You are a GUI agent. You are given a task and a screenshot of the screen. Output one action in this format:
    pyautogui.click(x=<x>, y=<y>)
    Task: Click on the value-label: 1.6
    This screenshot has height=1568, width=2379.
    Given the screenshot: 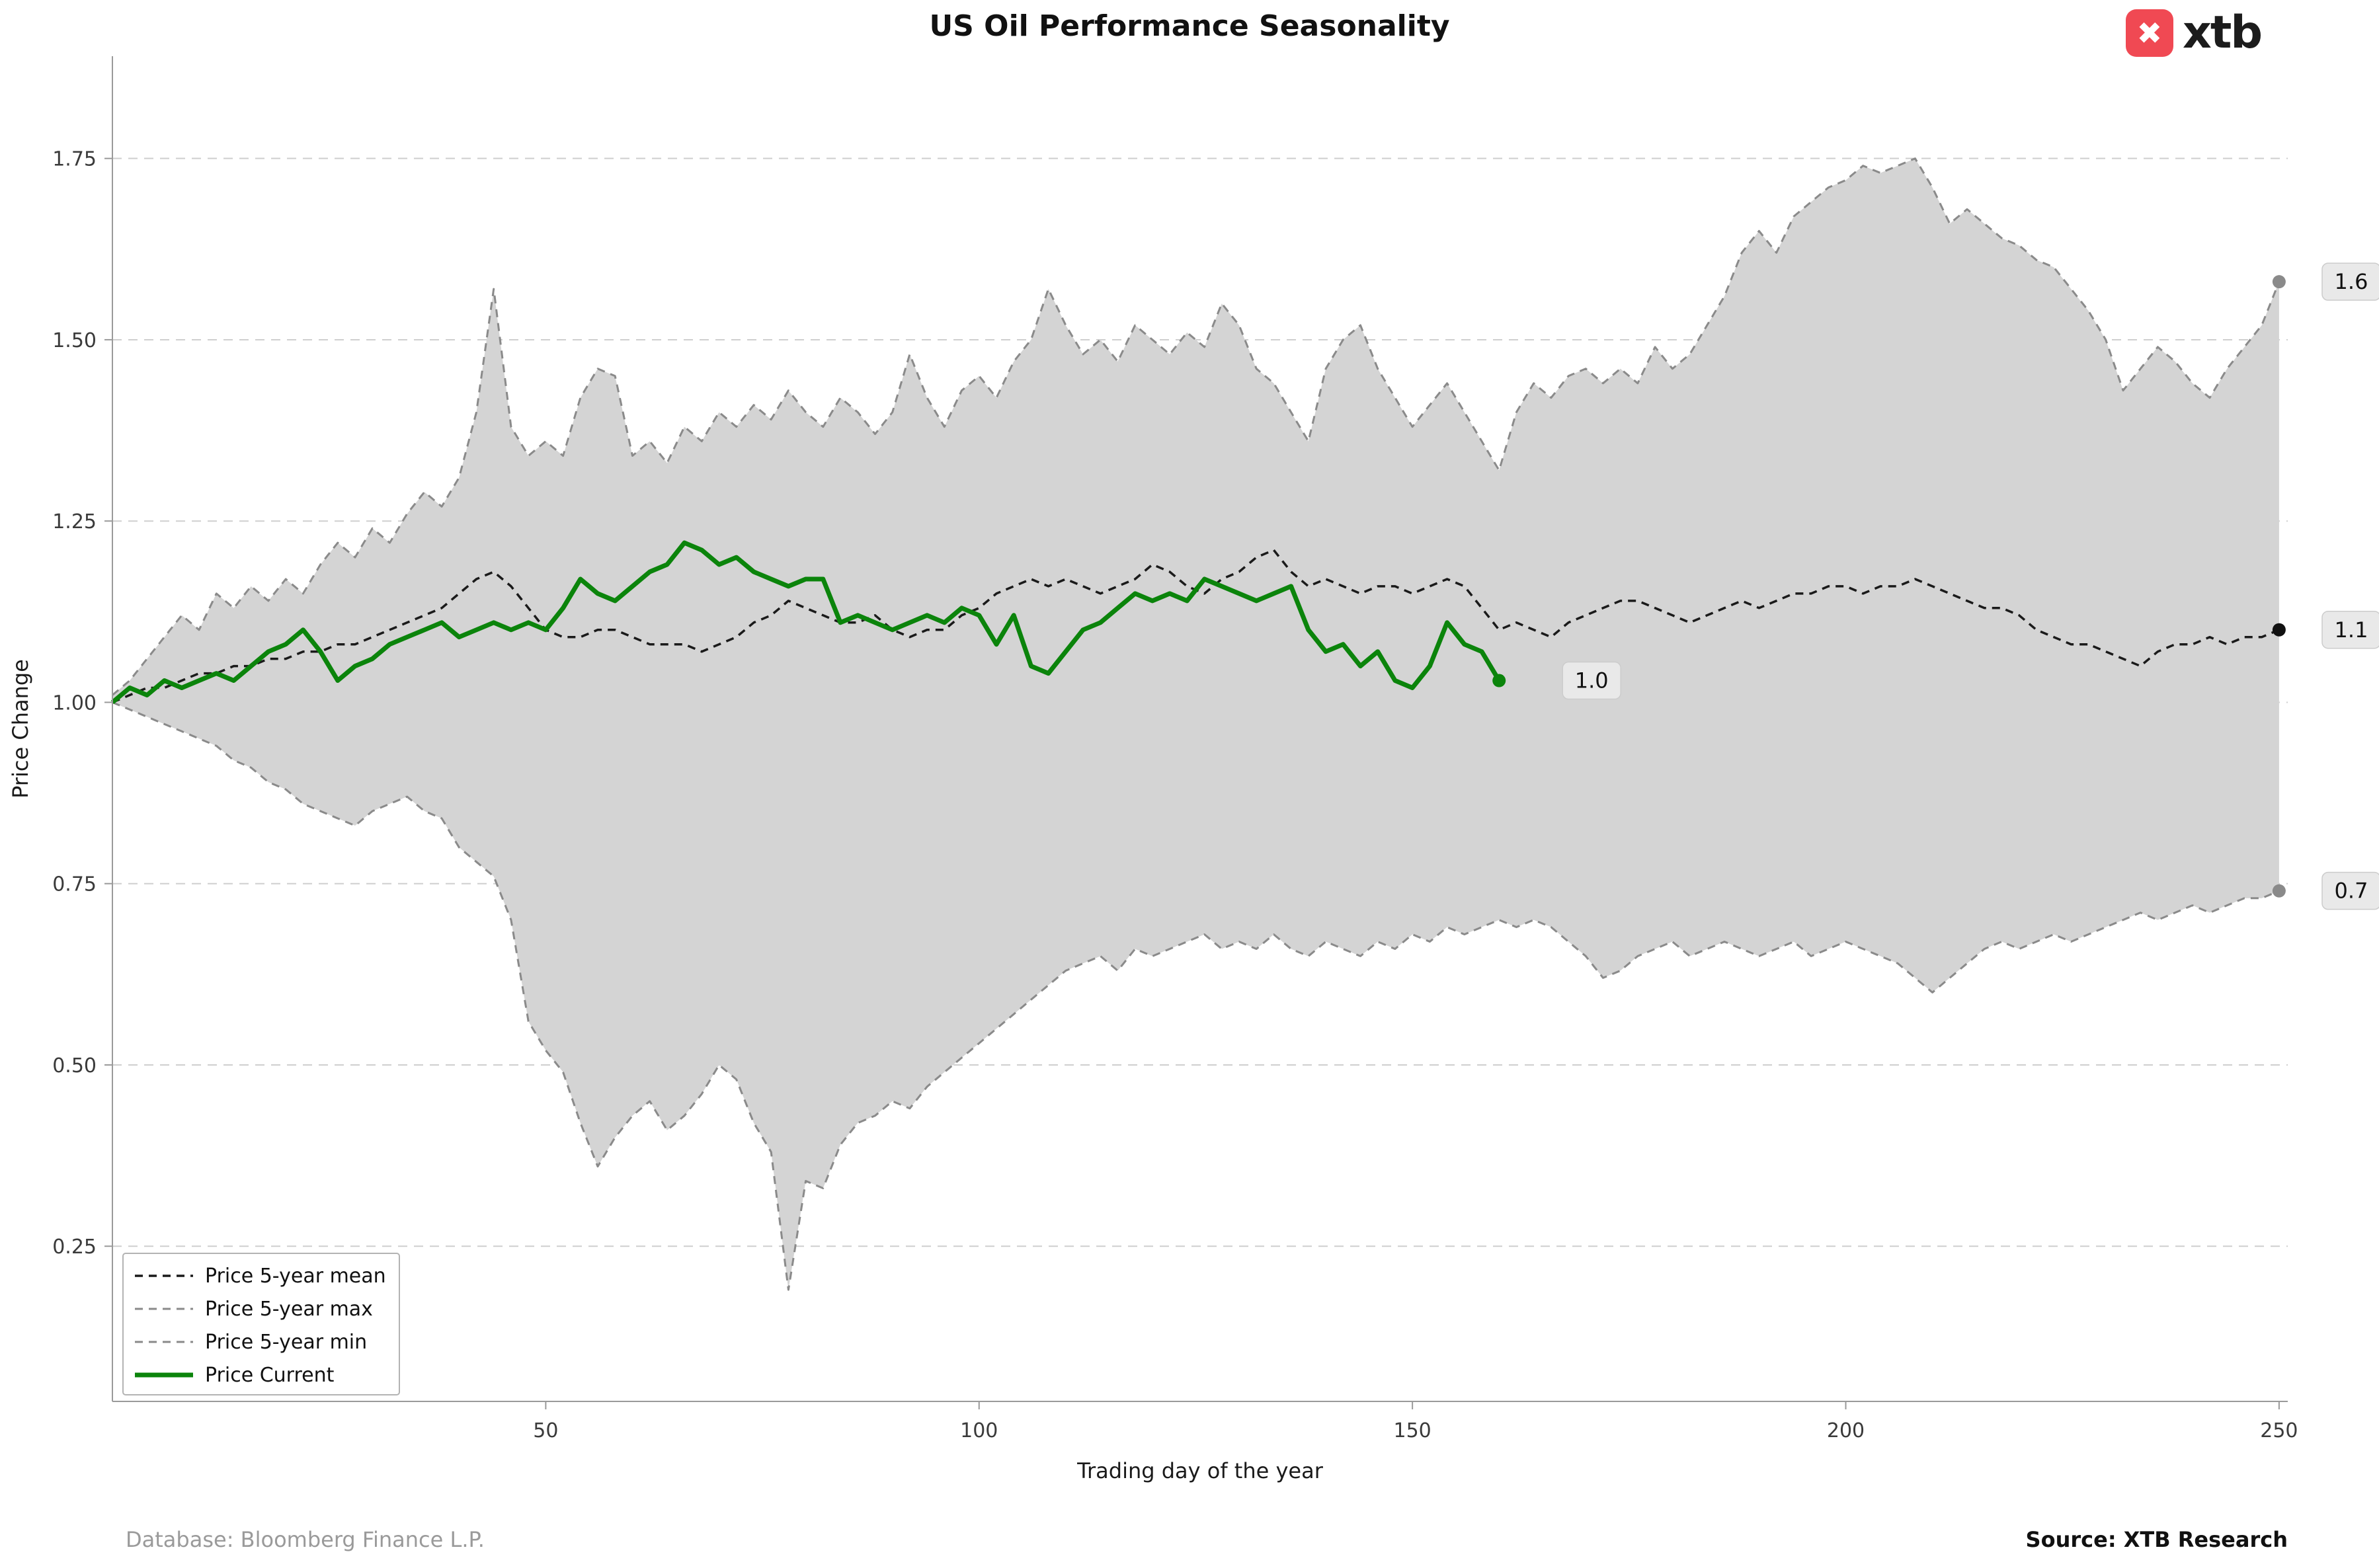 What is the action you would take?
    pyautogui.click(x=2351, y=281)
    